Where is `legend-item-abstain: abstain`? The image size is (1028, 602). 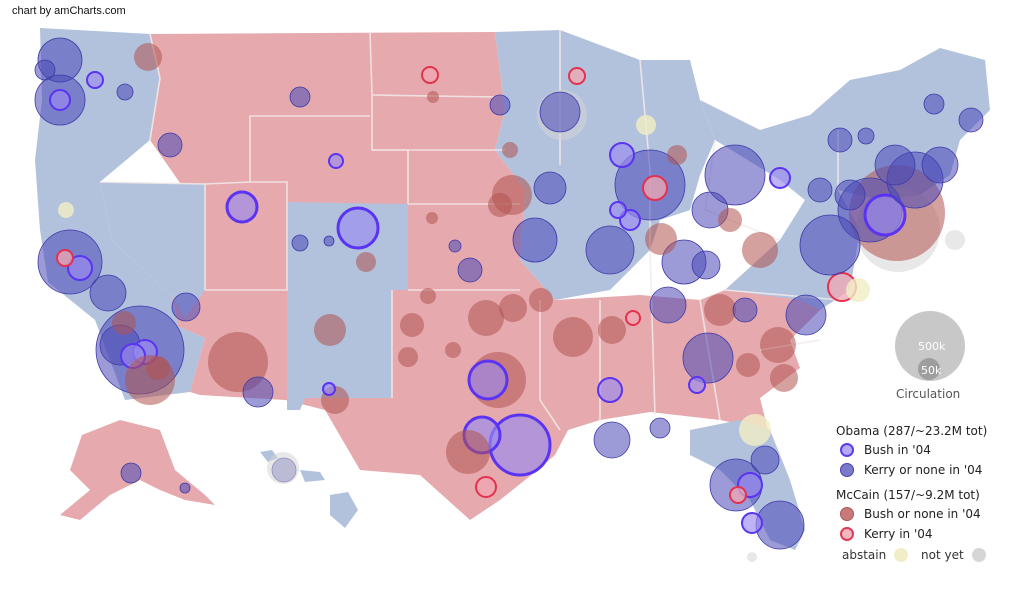
legend-item-abstain: abstain is located at coordinates (875, 555).